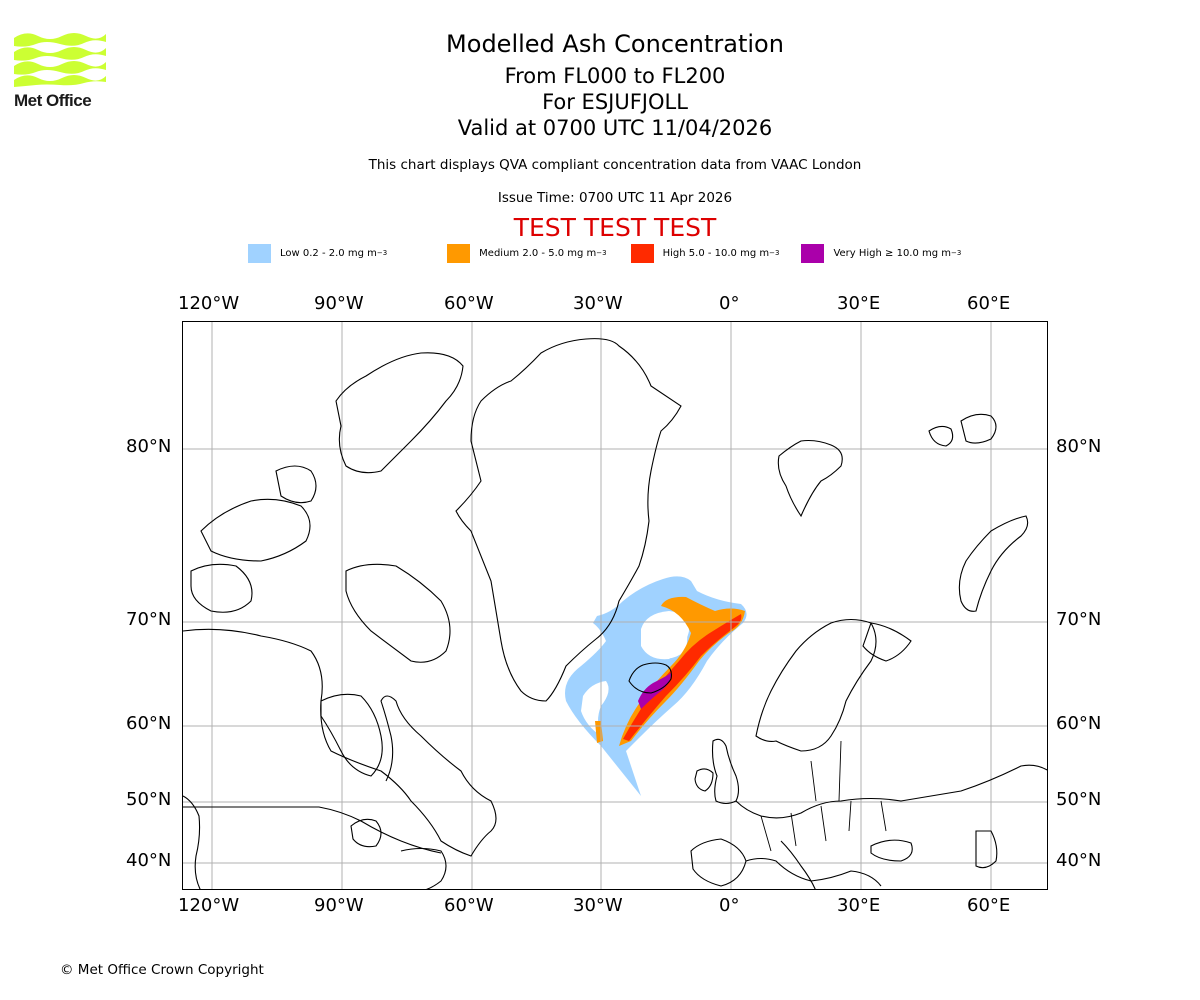  Describe the element at coordinates (823, 796) in the screenshot. I see `country-borders` at that location.